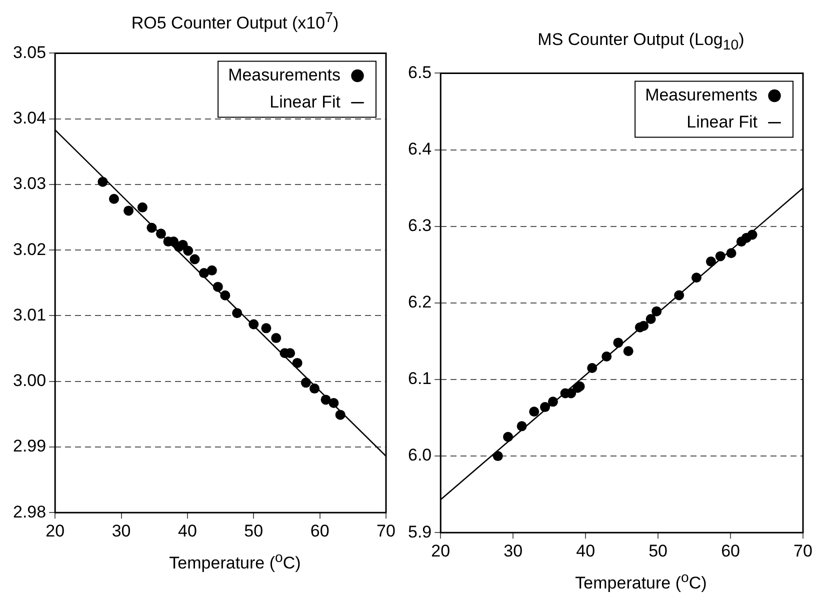 The width and height of the screenshot is (823, 613). Describe the element at coordinates (420, 302) in the screenshot. I see `y-tick-label: 6.2` at that location.